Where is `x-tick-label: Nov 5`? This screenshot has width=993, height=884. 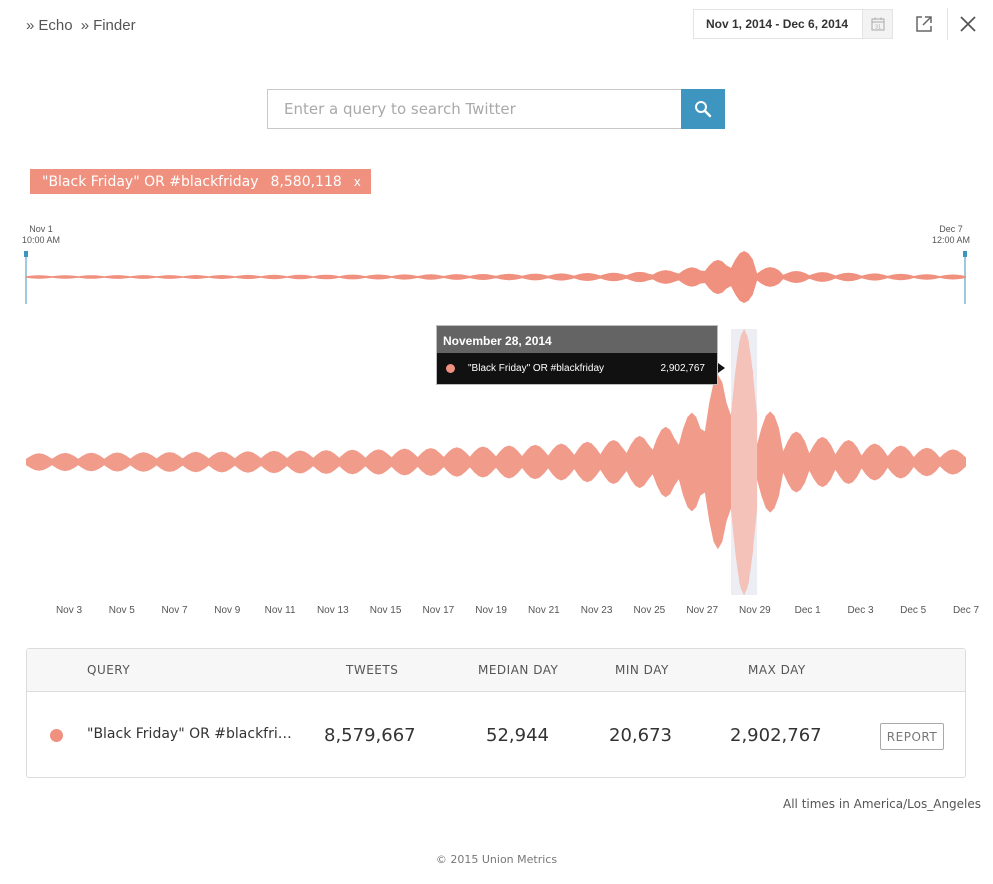 x-tick-label: Nov 5 is located at coordinates (122, 610).